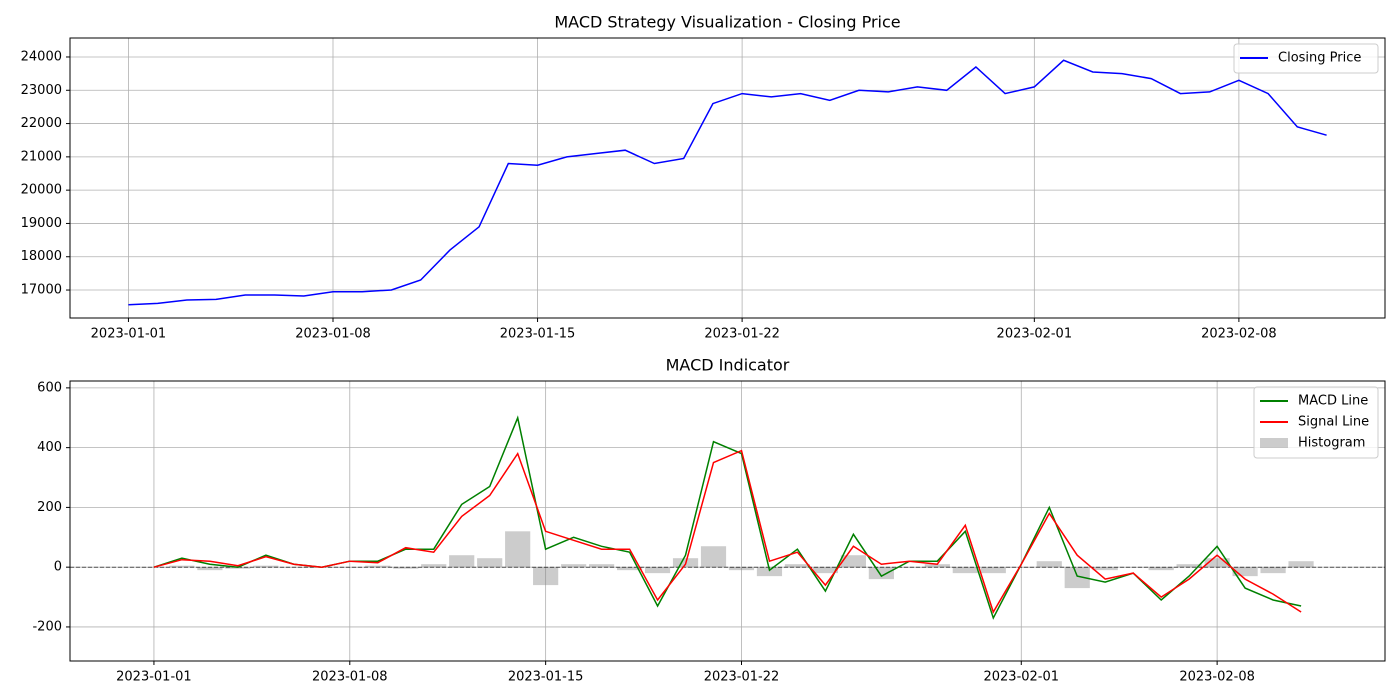 The height and width of the screenshot is (700, 1400). What do you see at coordinates (41, 190) in the screenshot?
I see `y-tick-label: 20000` at bounding box center [41, 190].